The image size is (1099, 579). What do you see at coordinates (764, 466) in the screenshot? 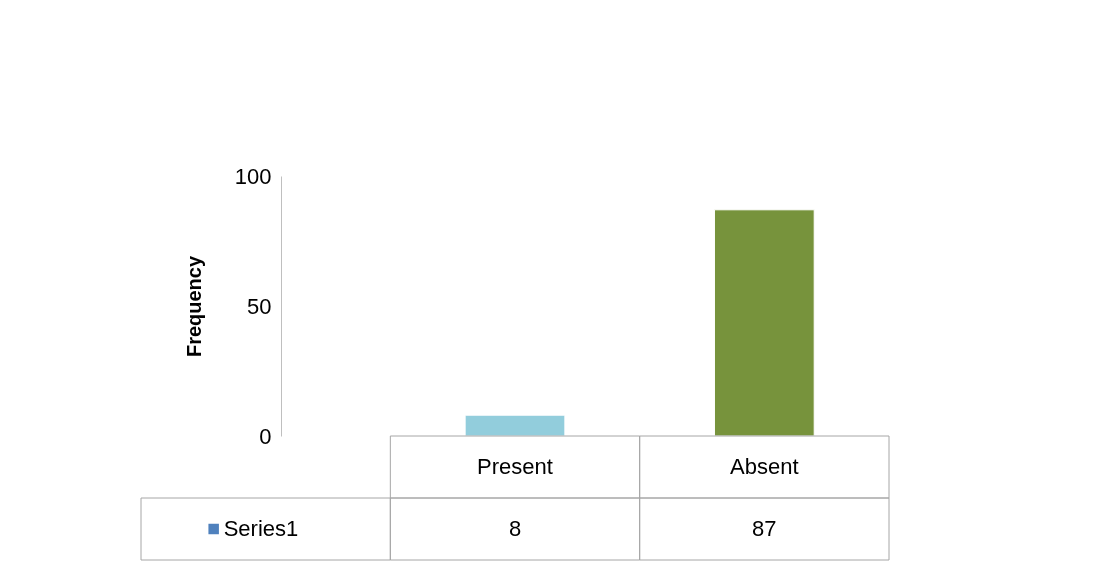
I see `x-tick-label: Absent` at bounding box center [764, 466].